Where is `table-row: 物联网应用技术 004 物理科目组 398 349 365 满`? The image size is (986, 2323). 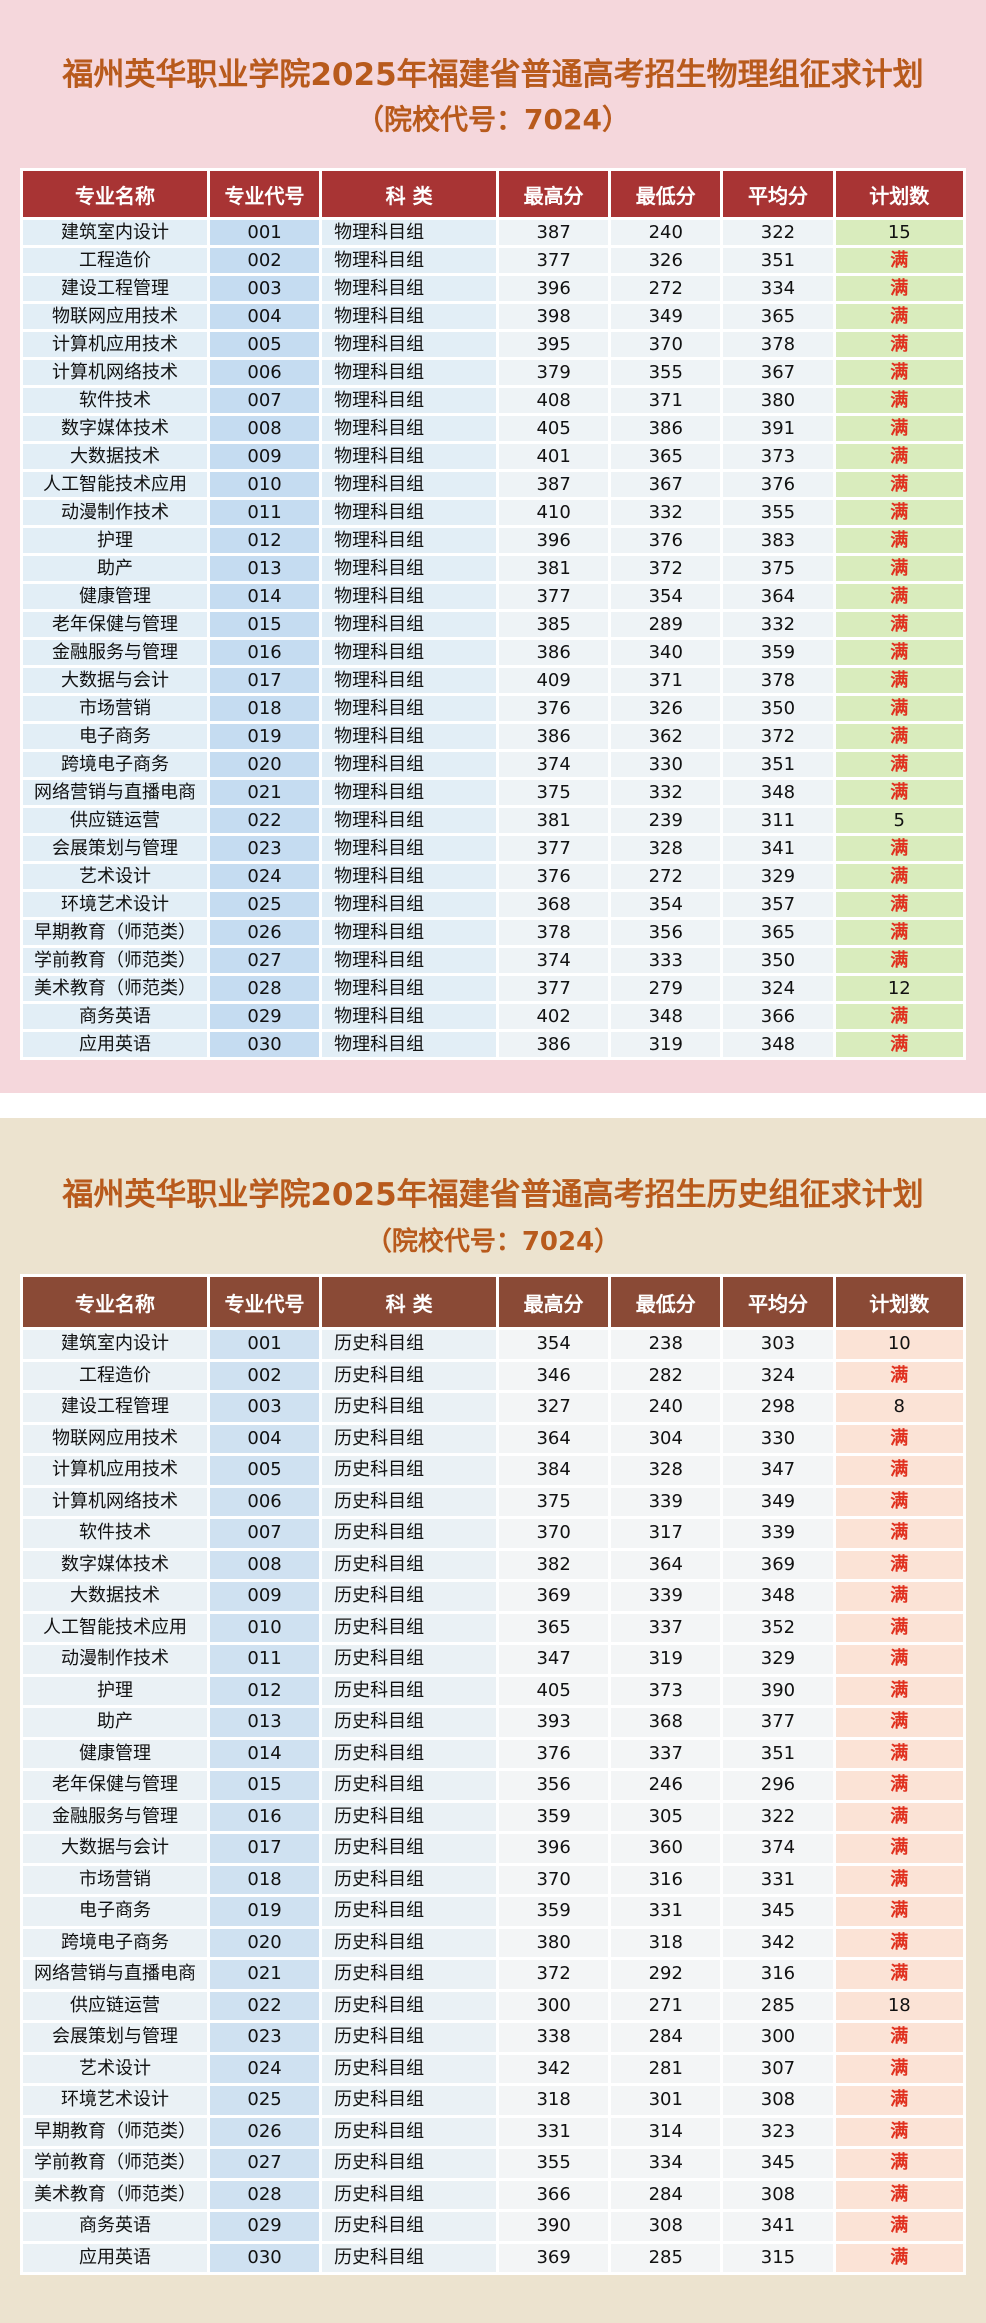
table-row: 物联网应用技术 004 物理科目组 398 349 365 满 is located at coordinates (493, 316).